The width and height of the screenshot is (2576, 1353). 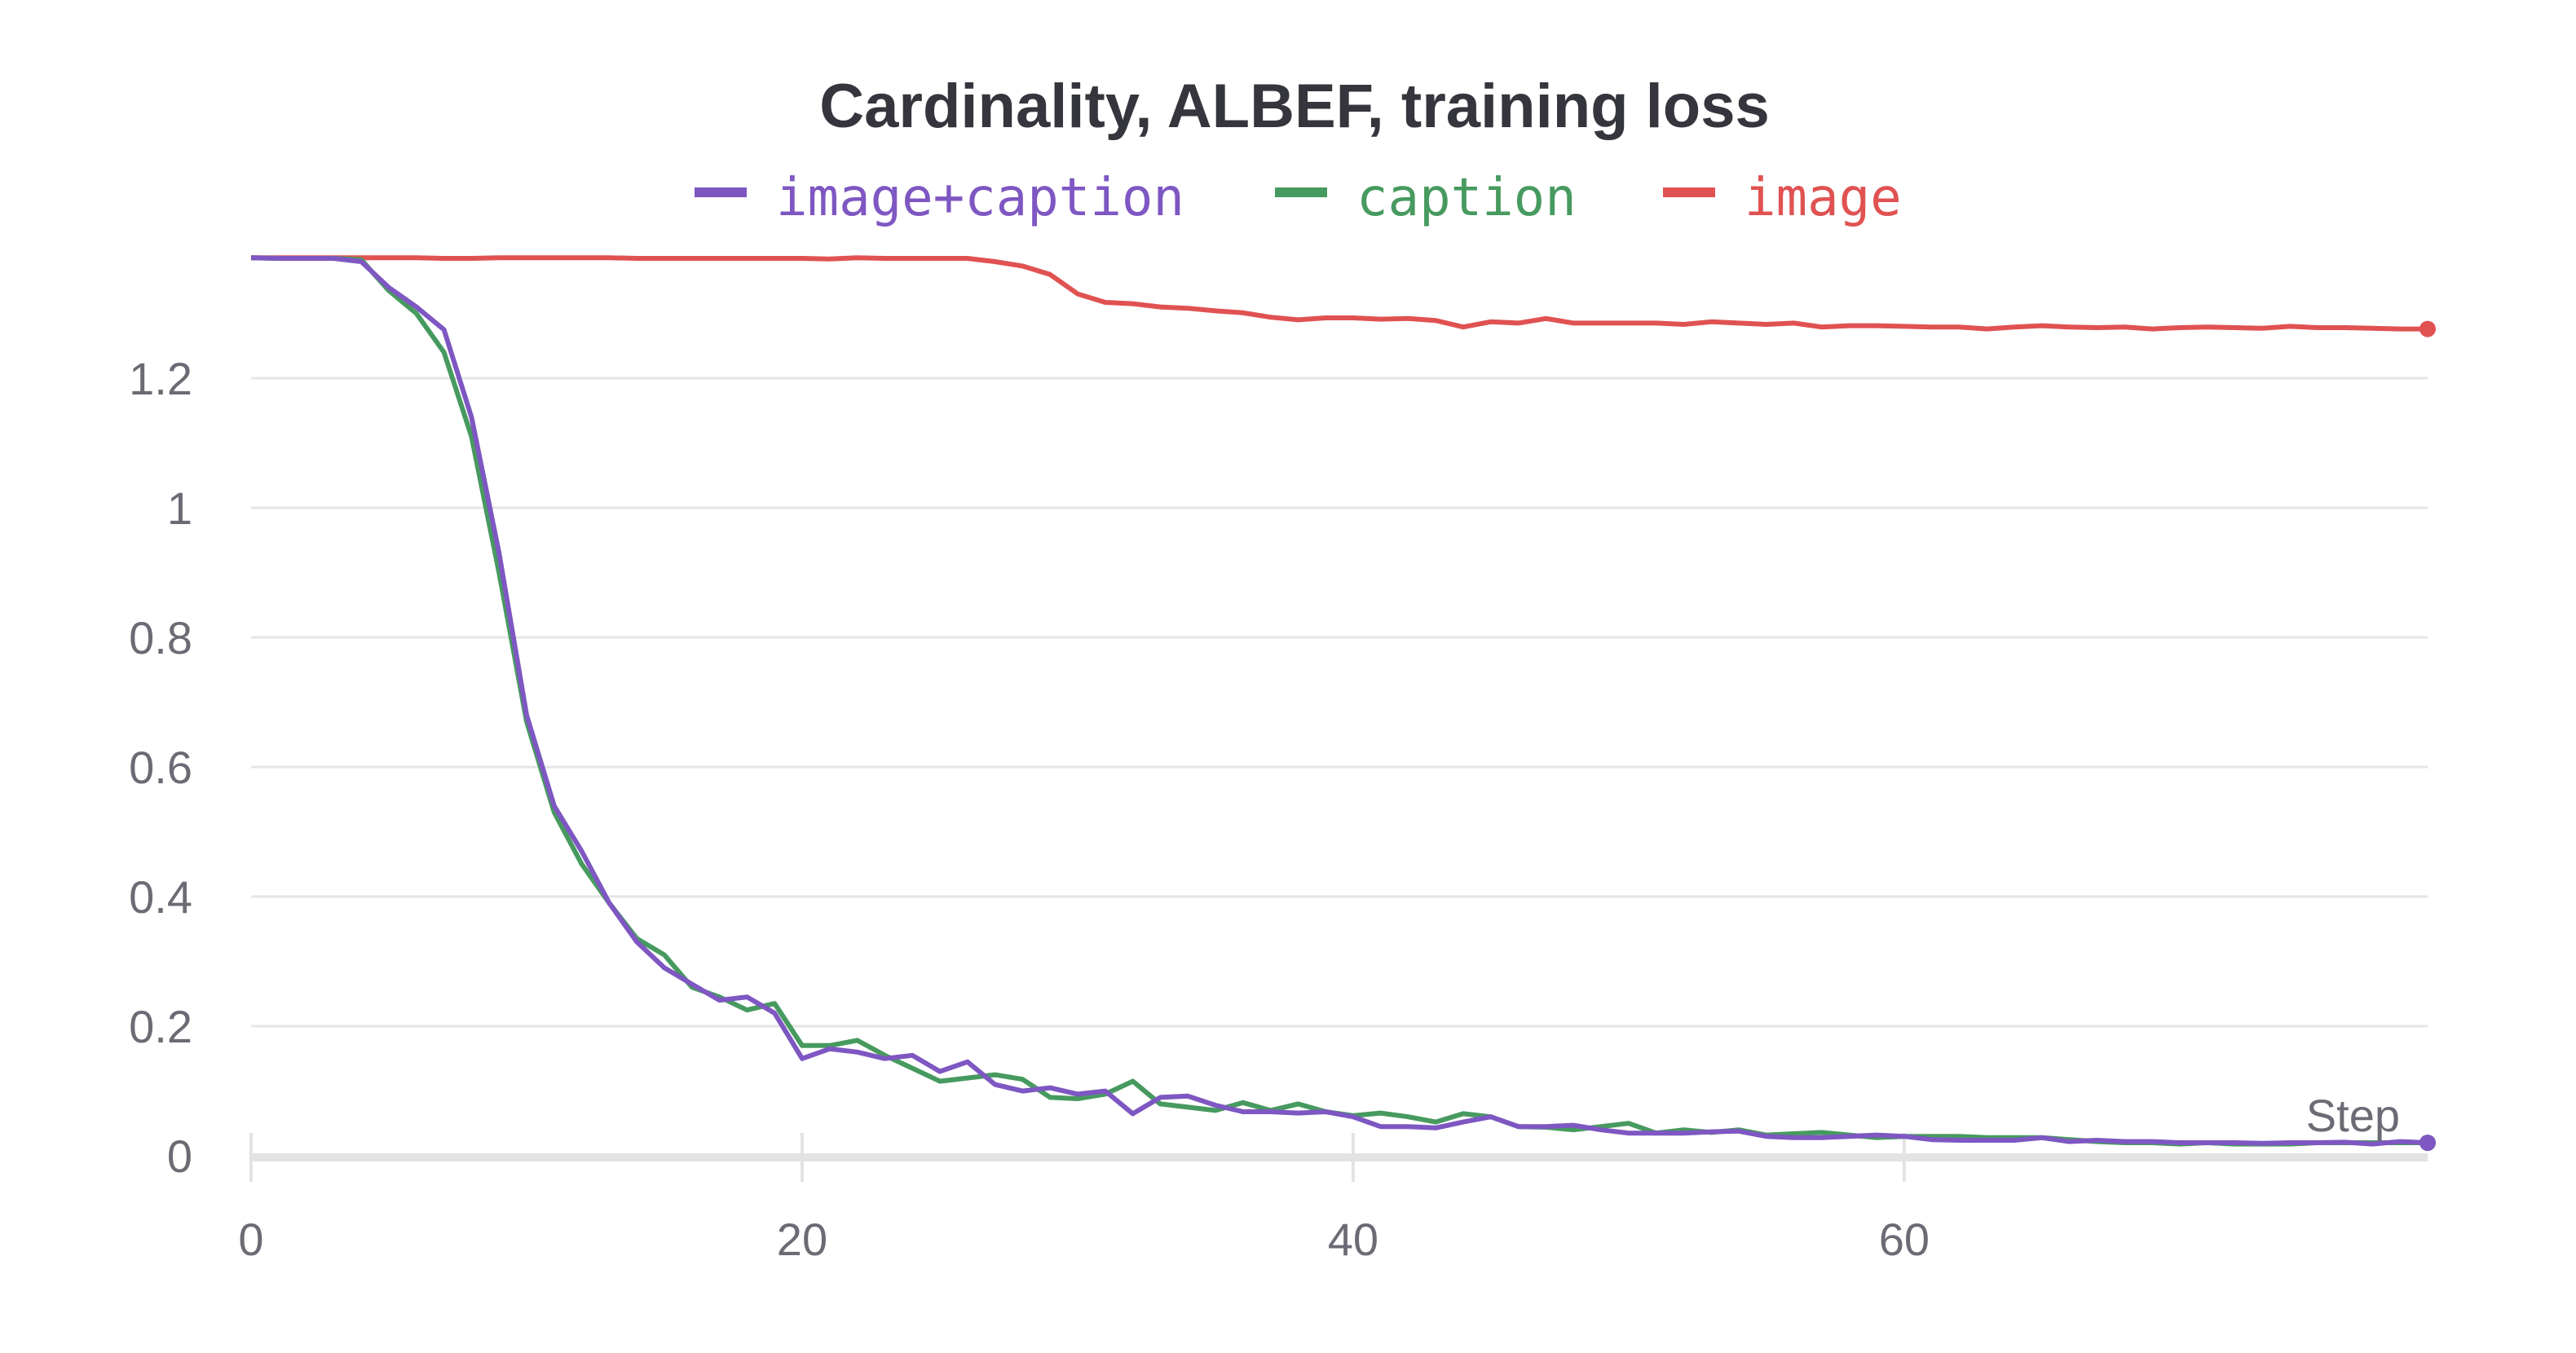 I want to click on x-tick-label: 40, so click(x=1353, y=1239).